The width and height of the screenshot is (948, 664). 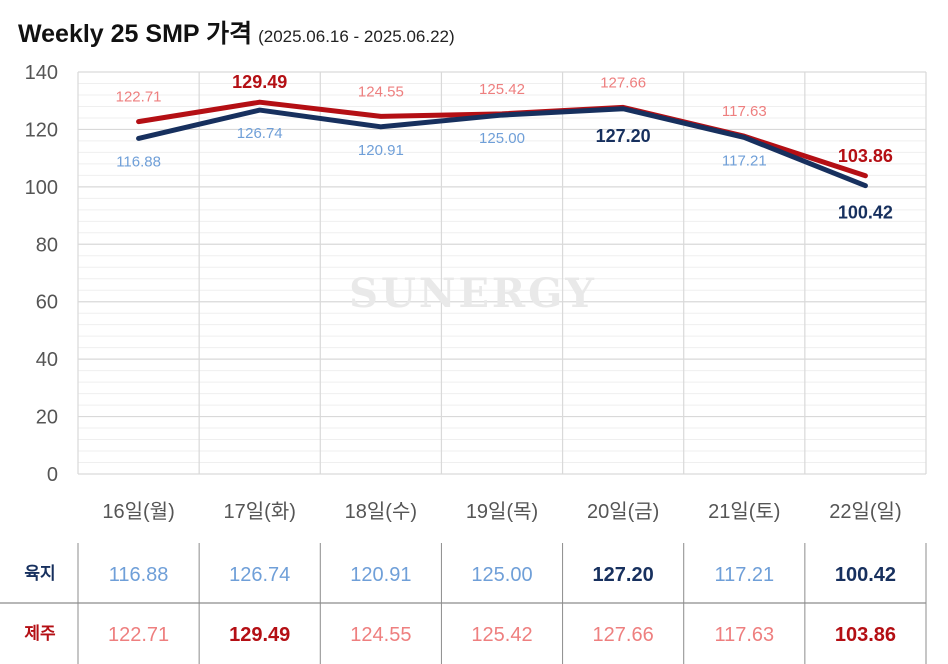 What do you see at coordinates (47, 418) in the screenshot?
I see `y-tick-label: 20` at bounding box center [47, 418].